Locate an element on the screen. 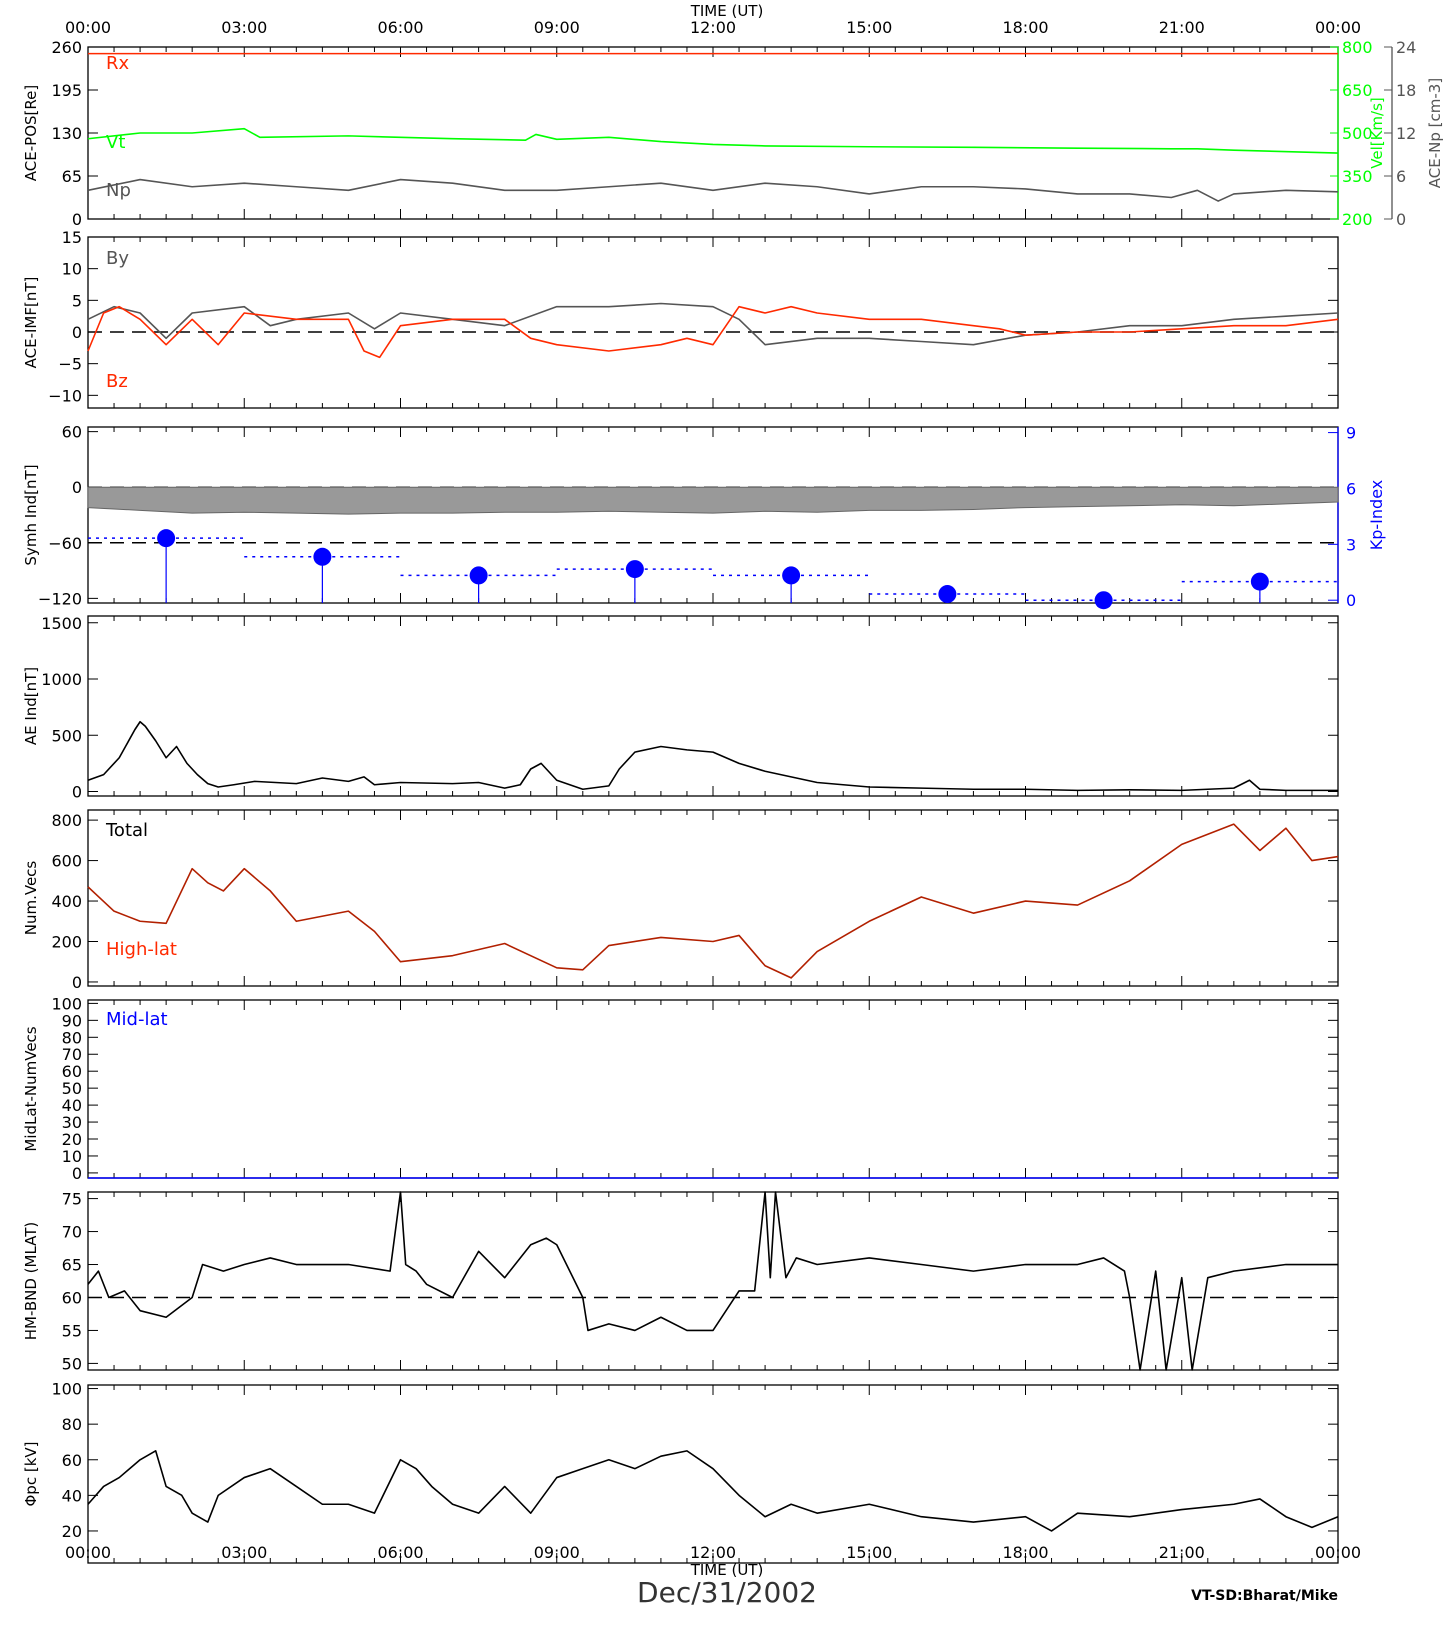 The width and height of the screenshot is (1456, 1632). phi-pc-series-phi-pc is located at coordinates (713, 1491).